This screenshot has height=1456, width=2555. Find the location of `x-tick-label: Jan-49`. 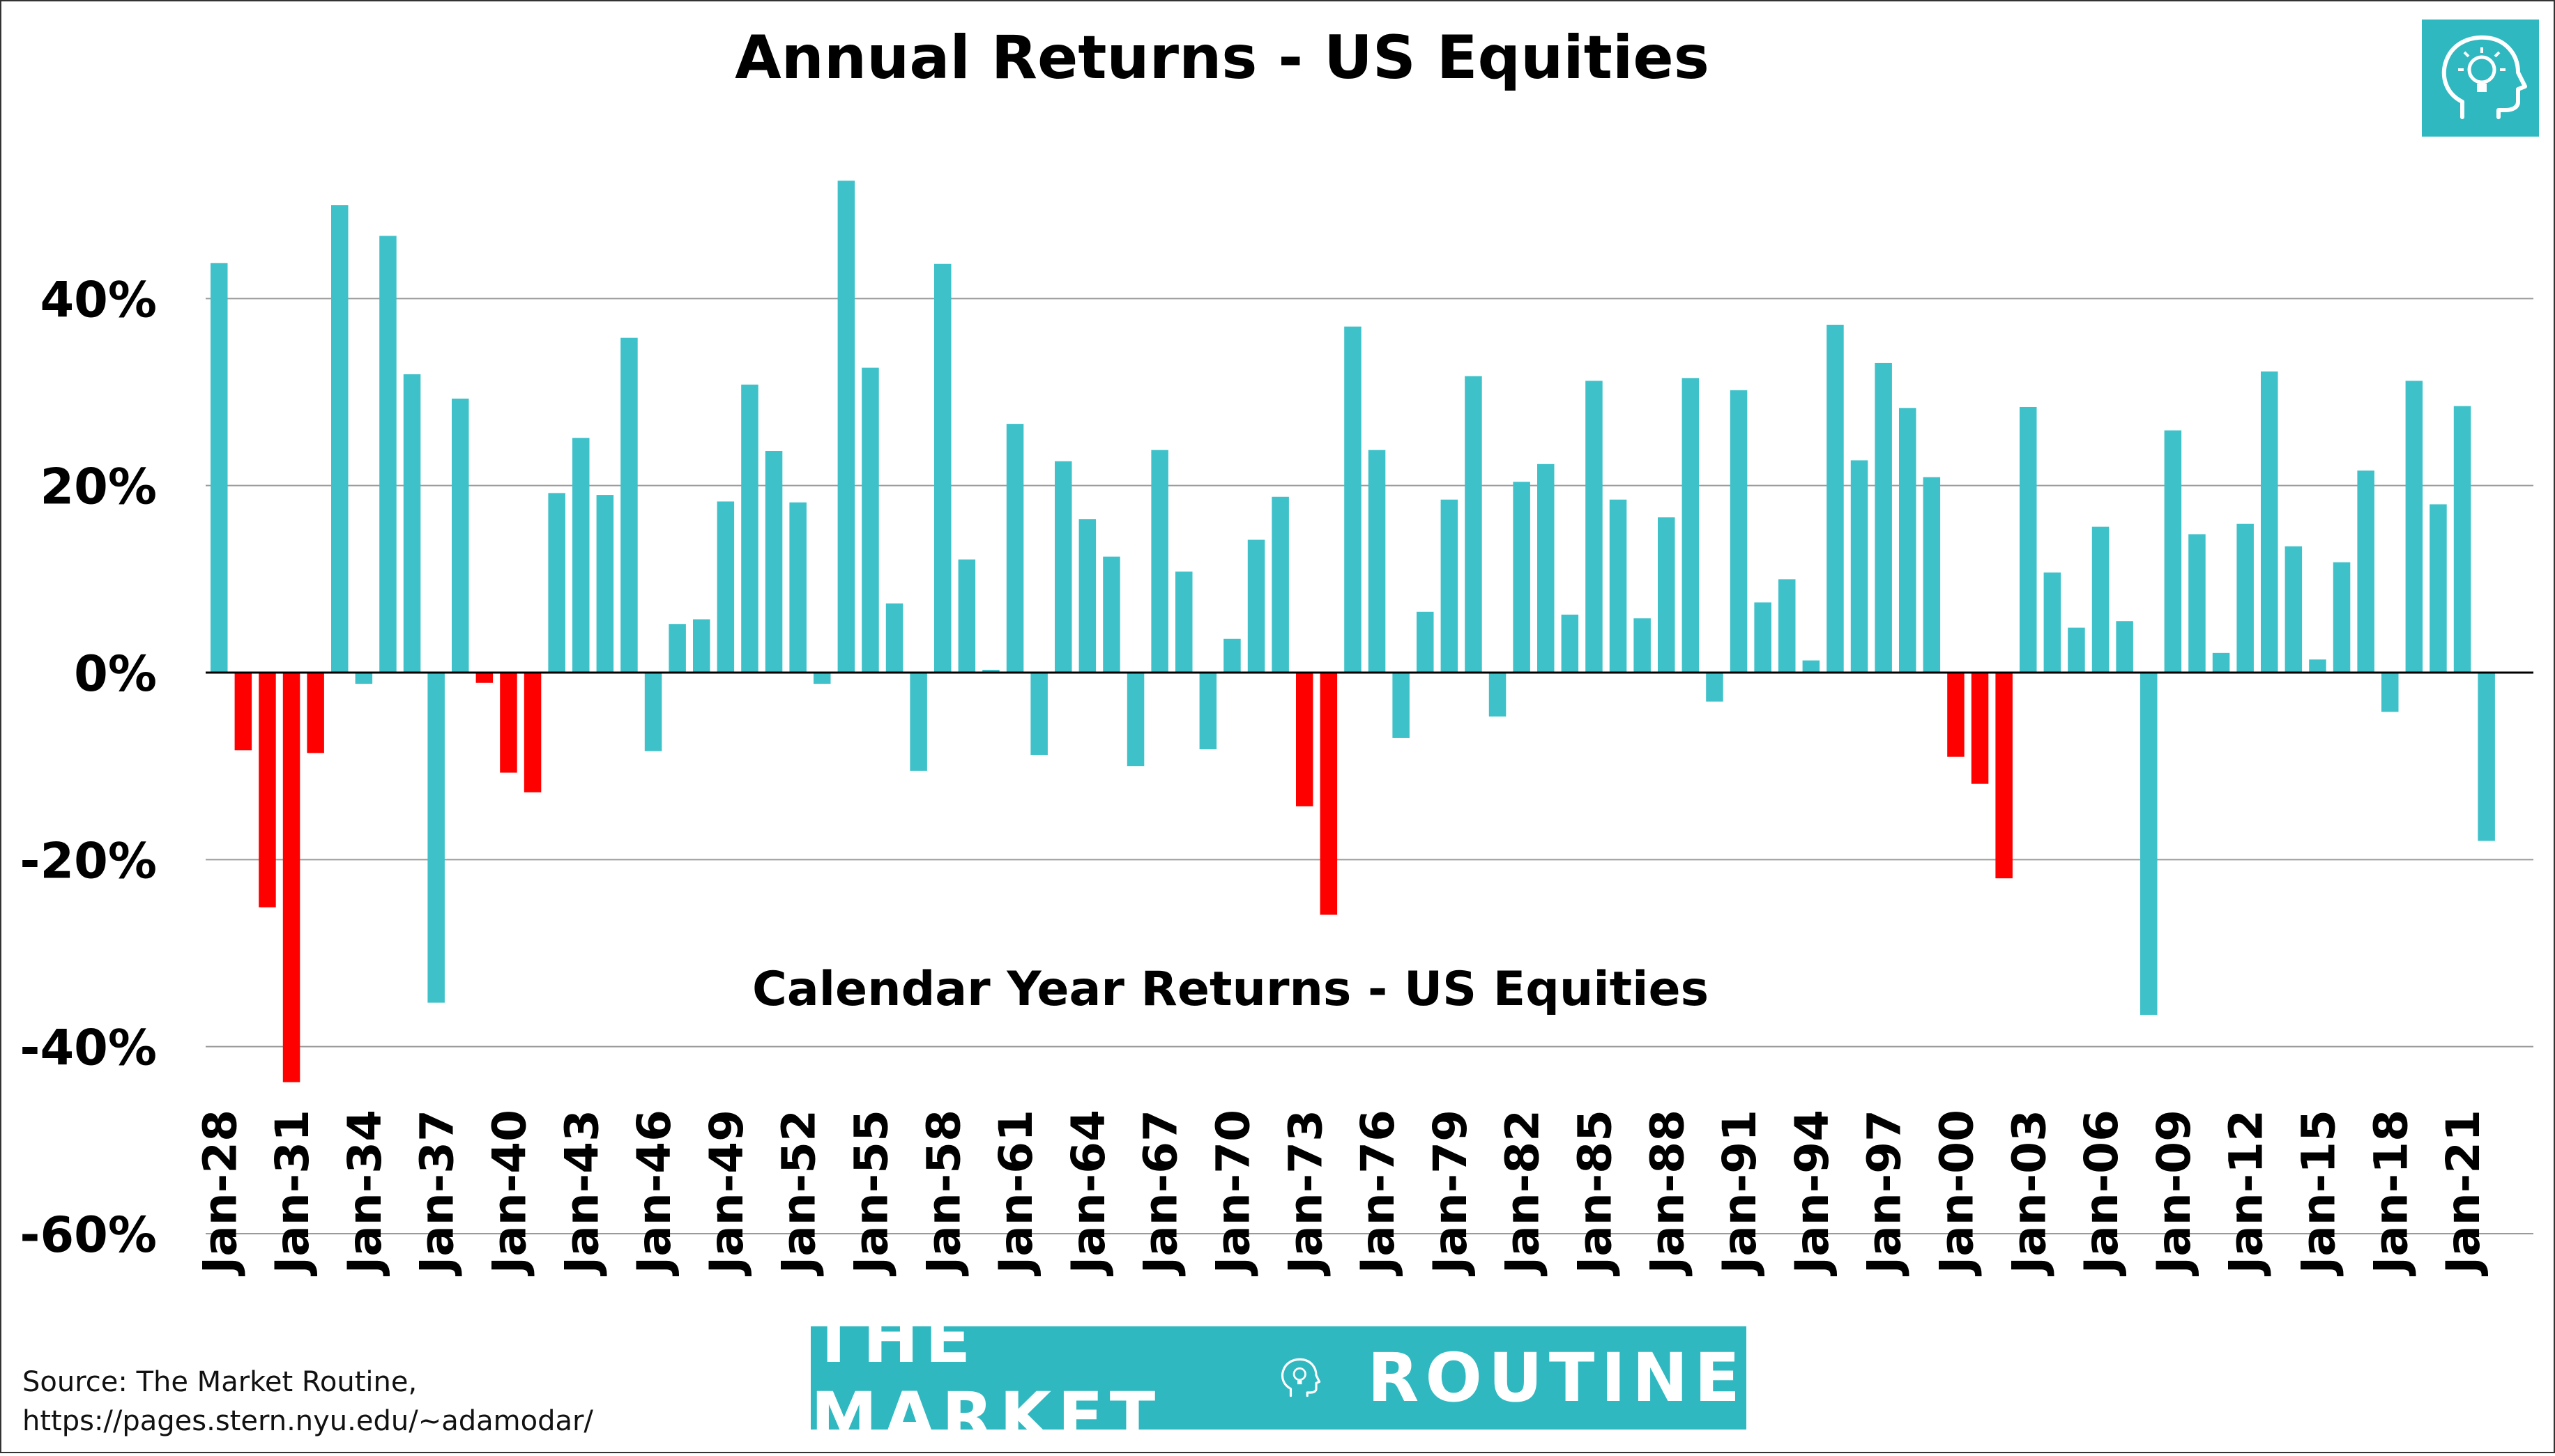

x-tick-label: Jan-49 is located at coordinates (727, 1193).